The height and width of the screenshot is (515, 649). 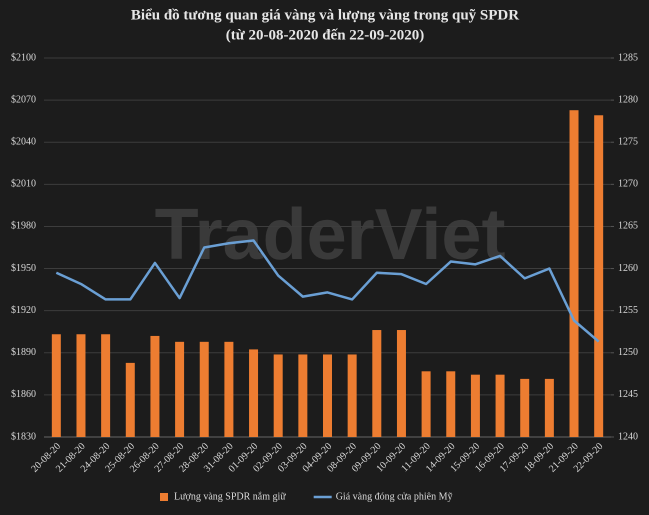 I want to click on y-tick-label: $1920, so click(x=23, y=310).